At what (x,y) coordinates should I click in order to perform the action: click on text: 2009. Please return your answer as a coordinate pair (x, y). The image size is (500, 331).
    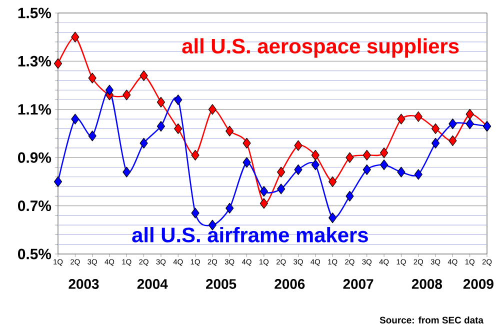
    Looking at the image, I should click on (478, 284).